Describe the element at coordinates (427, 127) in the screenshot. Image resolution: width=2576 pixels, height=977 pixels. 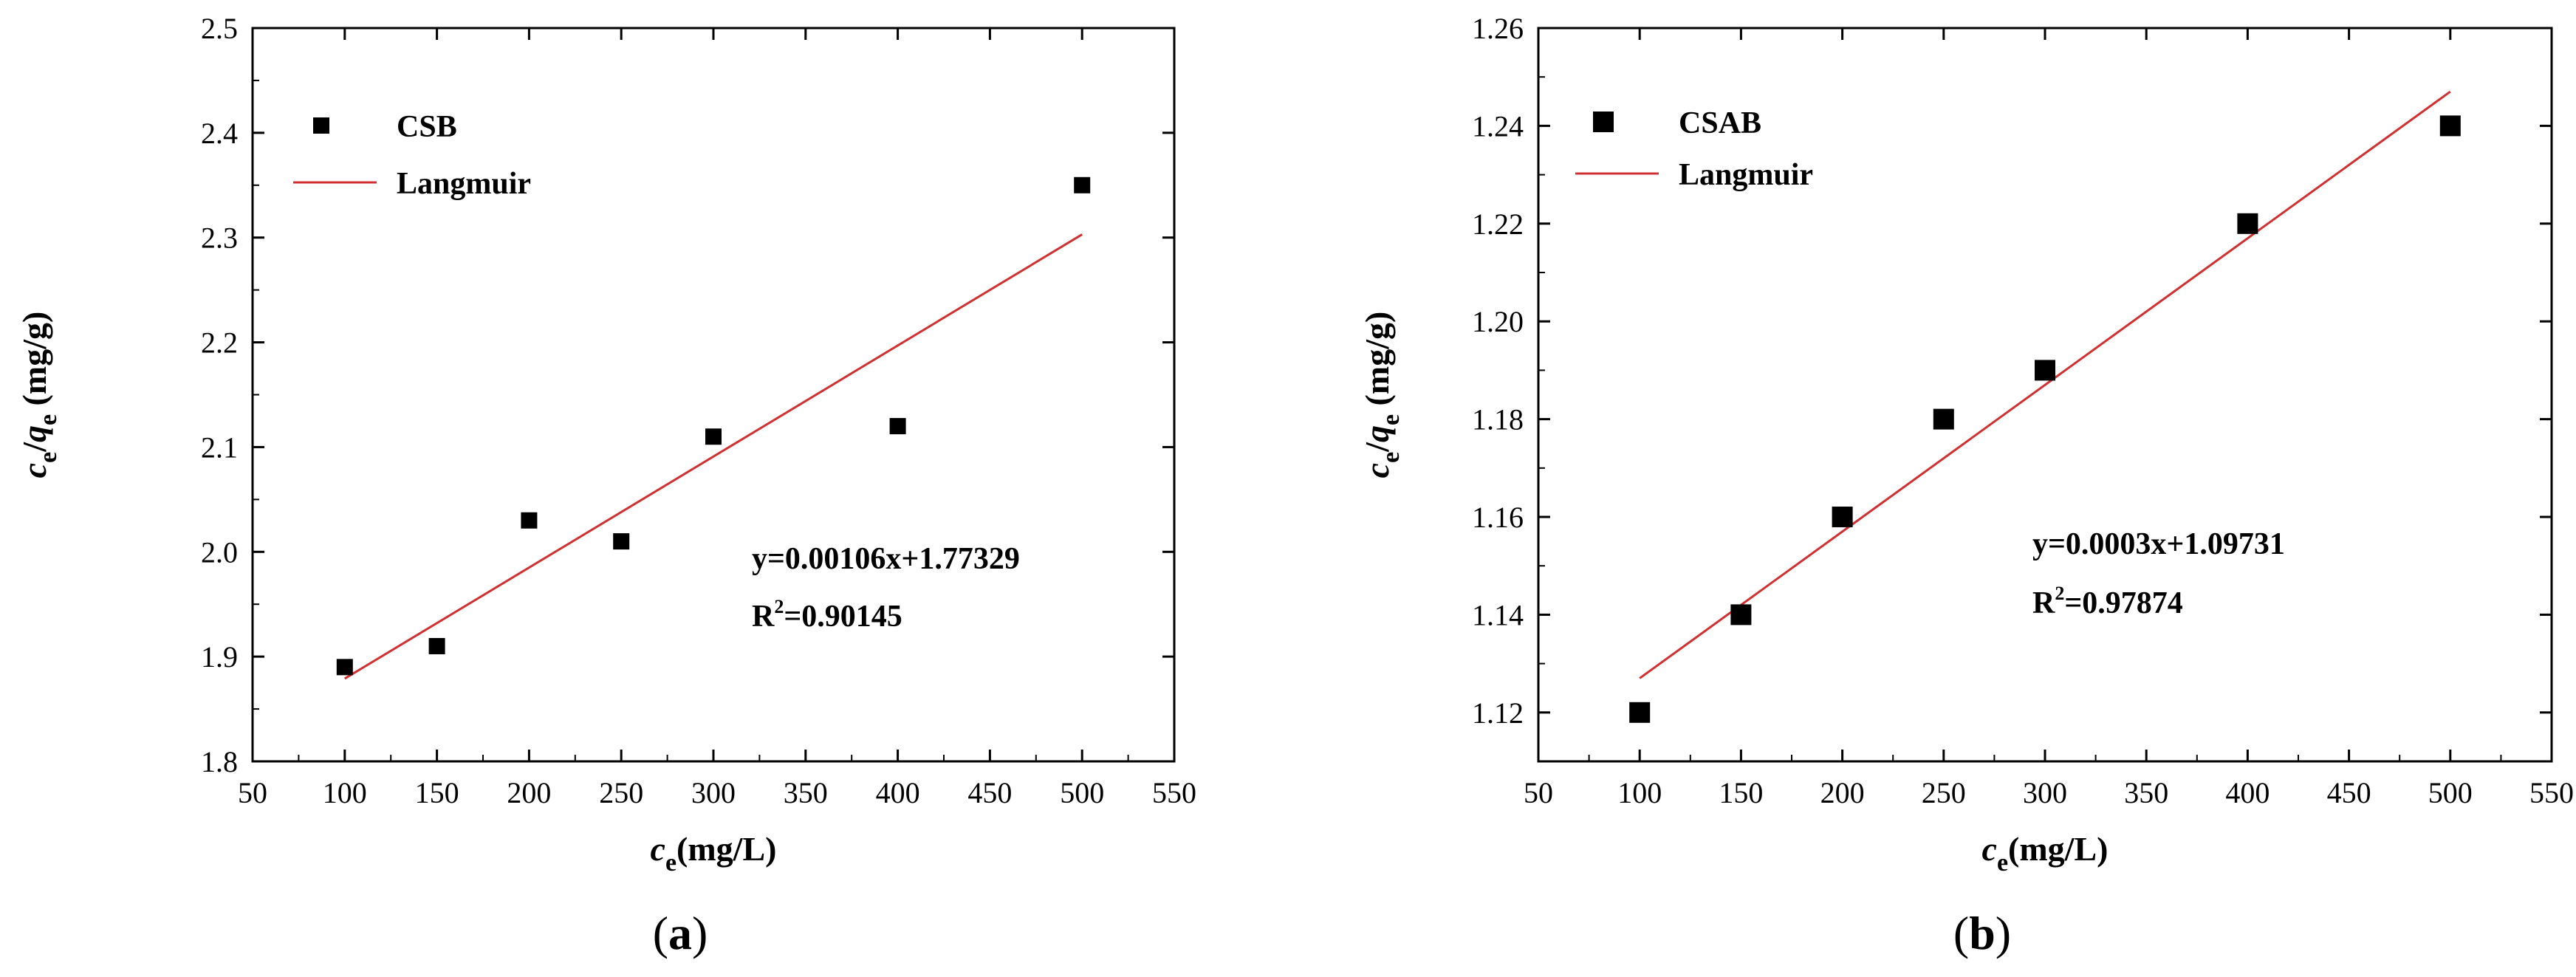
I see `legend-label-points: CSB` at that location.